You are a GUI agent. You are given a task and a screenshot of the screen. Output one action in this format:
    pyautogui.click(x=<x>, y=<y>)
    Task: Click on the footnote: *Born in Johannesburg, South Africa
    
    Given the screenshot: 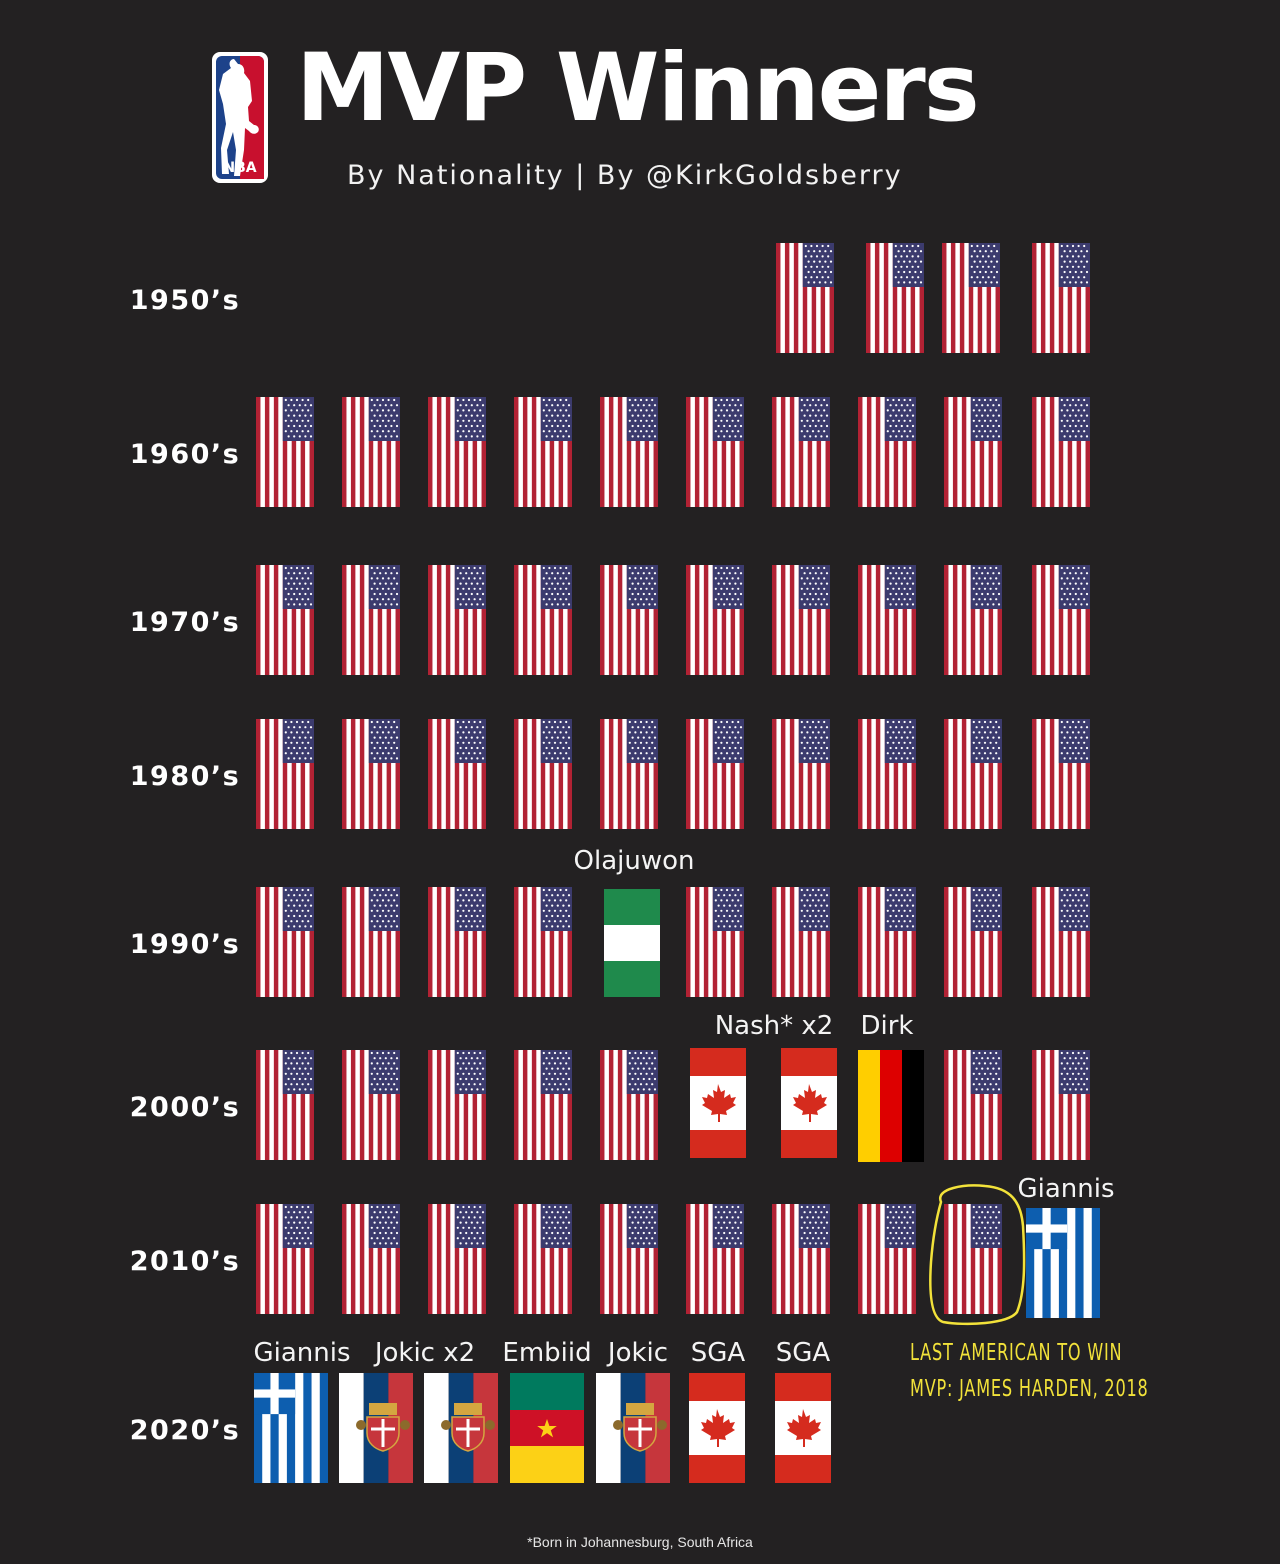 What is the action you would take?
    pyautogui.click(x=640, y=1542)
    